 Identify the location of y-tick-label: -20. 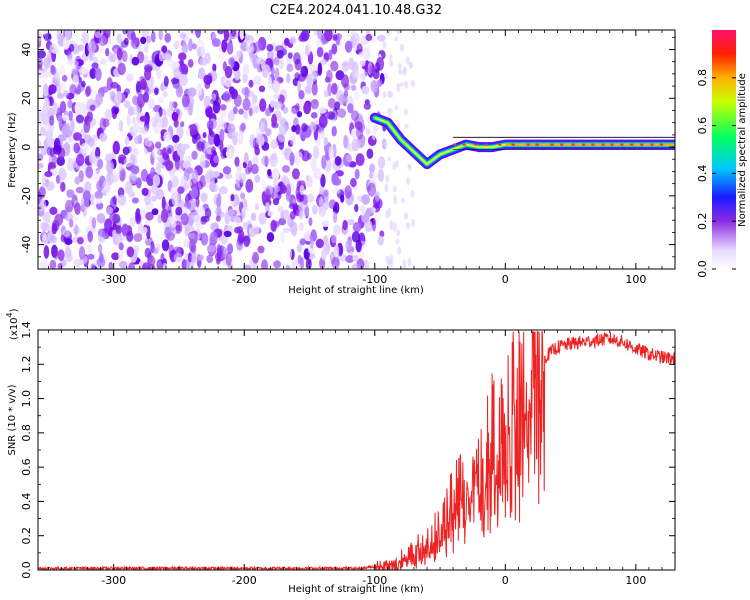
(26, 196).